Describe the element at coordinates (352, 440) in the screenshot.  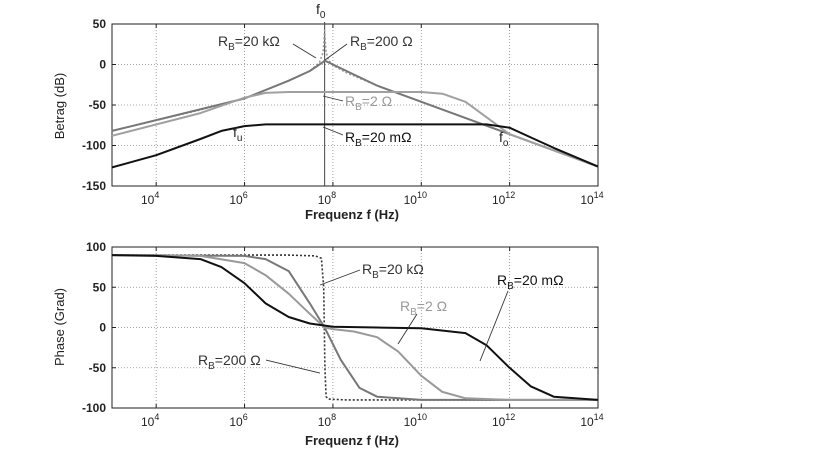
I see `phase-xlabel: Frequenz f (Hz)` at that location.